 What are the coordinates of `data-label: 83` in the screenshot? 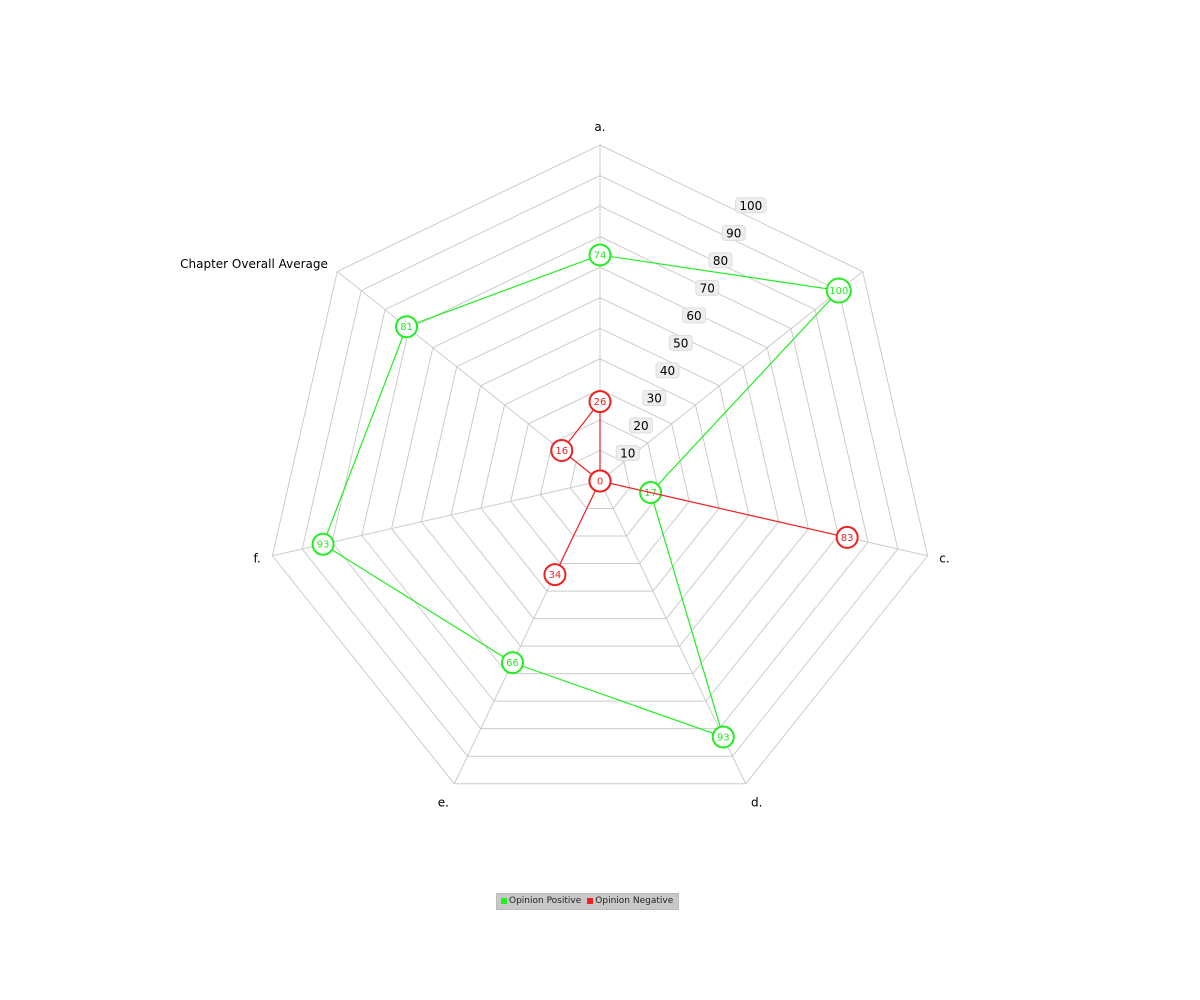 It's located at (847, 538).